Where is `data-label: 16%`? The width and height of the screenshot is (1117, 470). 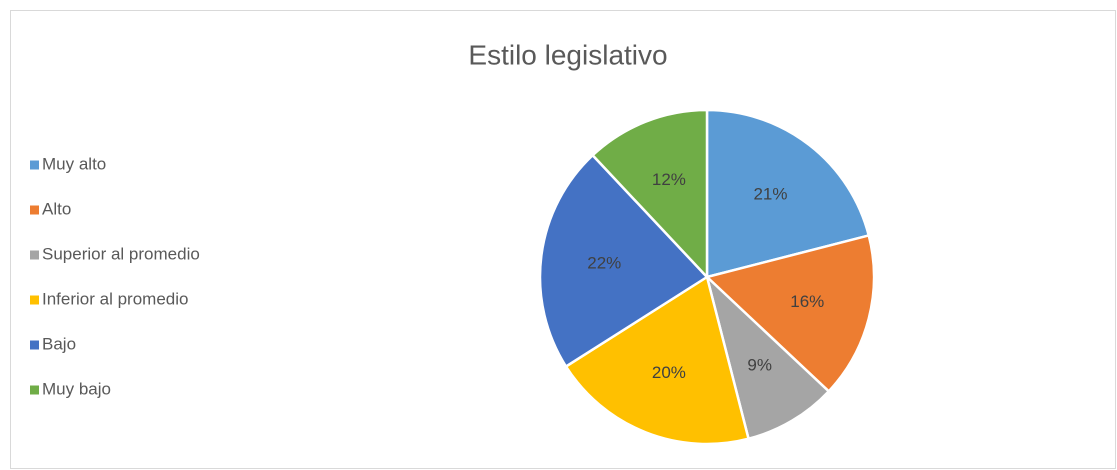
data-label: 16% is located at coordinates (807, 301).